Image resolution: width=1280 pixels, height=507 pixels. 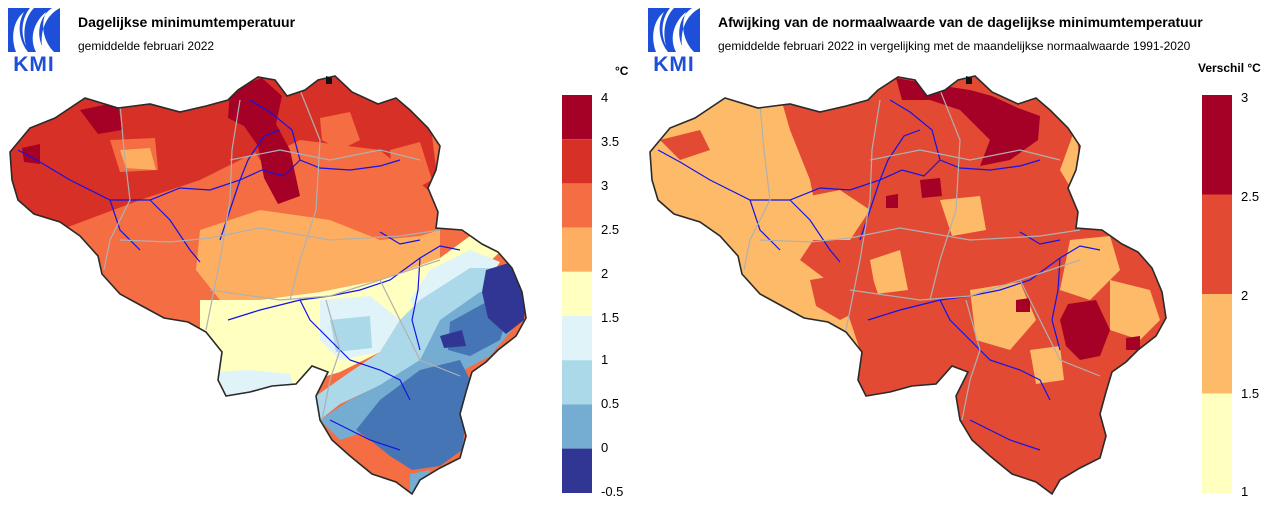 What do you see at coordinates (622, 71) in the screenshot?
I see `legend-unit-label: °C` at bounding box center [622, 71].